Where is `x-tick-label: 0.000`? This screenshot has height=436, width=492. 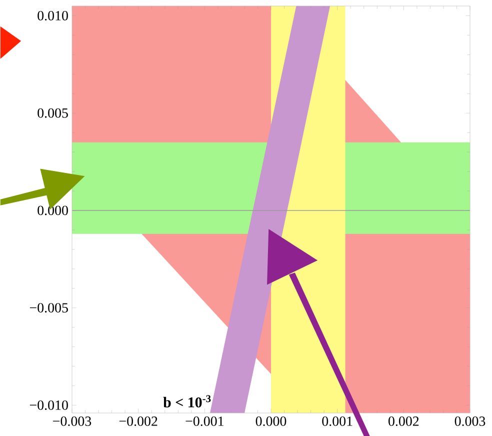 x-tick-label: 0.000 is located at coordinates (271, 421).